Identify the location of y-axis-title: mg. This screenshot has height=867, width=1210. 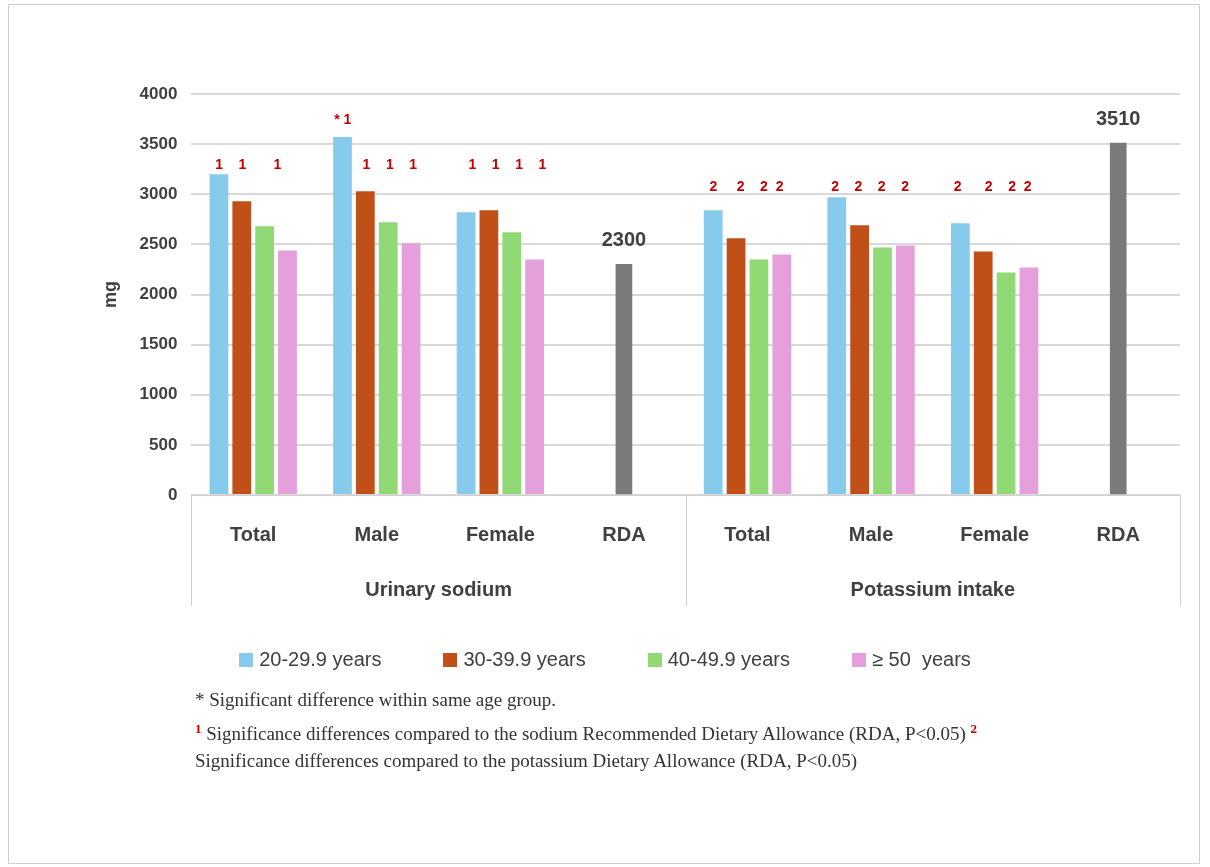
(109, 294).